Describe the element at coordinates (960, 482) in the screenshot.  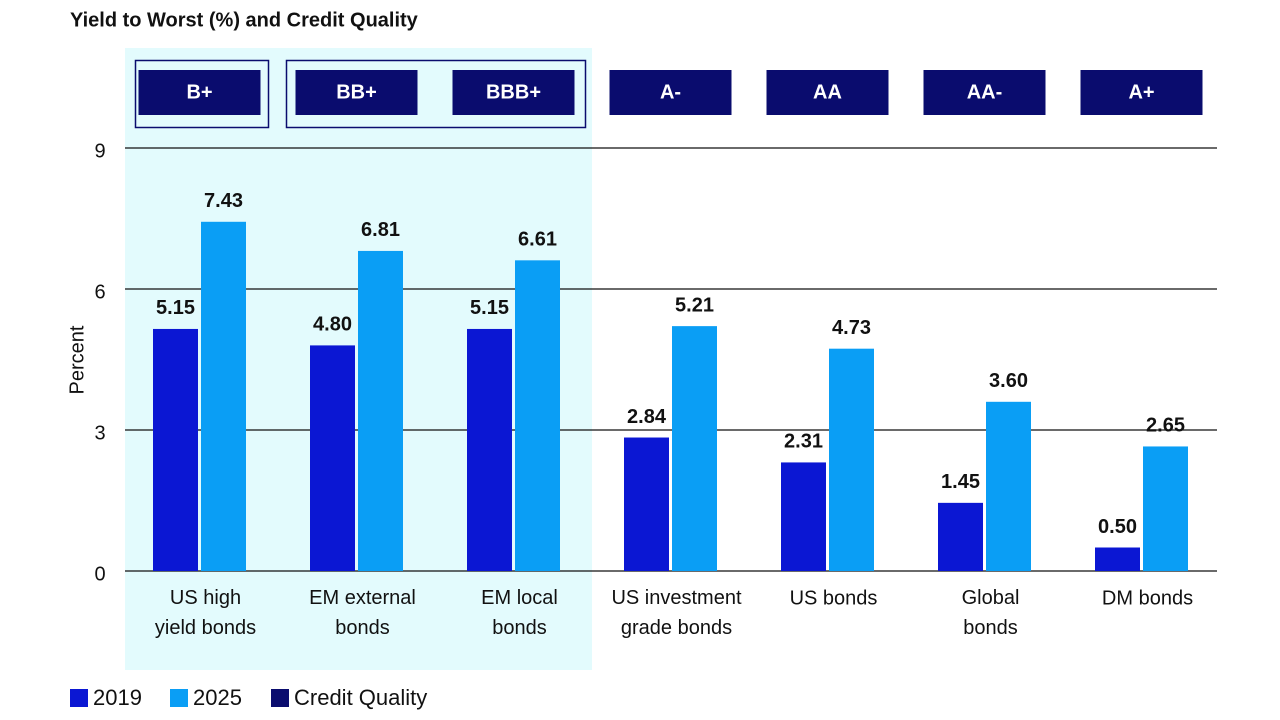
I see `value-label: 1.45` at that location.